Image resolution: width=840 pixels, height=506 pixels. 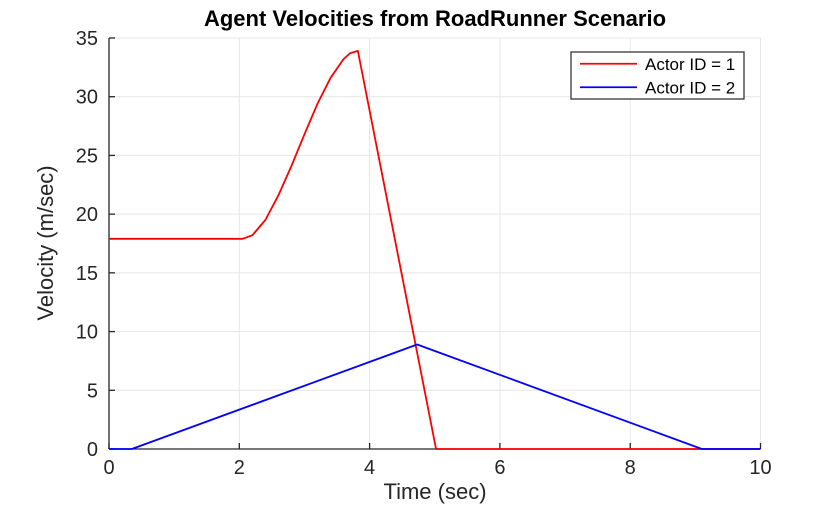 I want to click on y-tick-label: 5, so click(x=92, y=391).